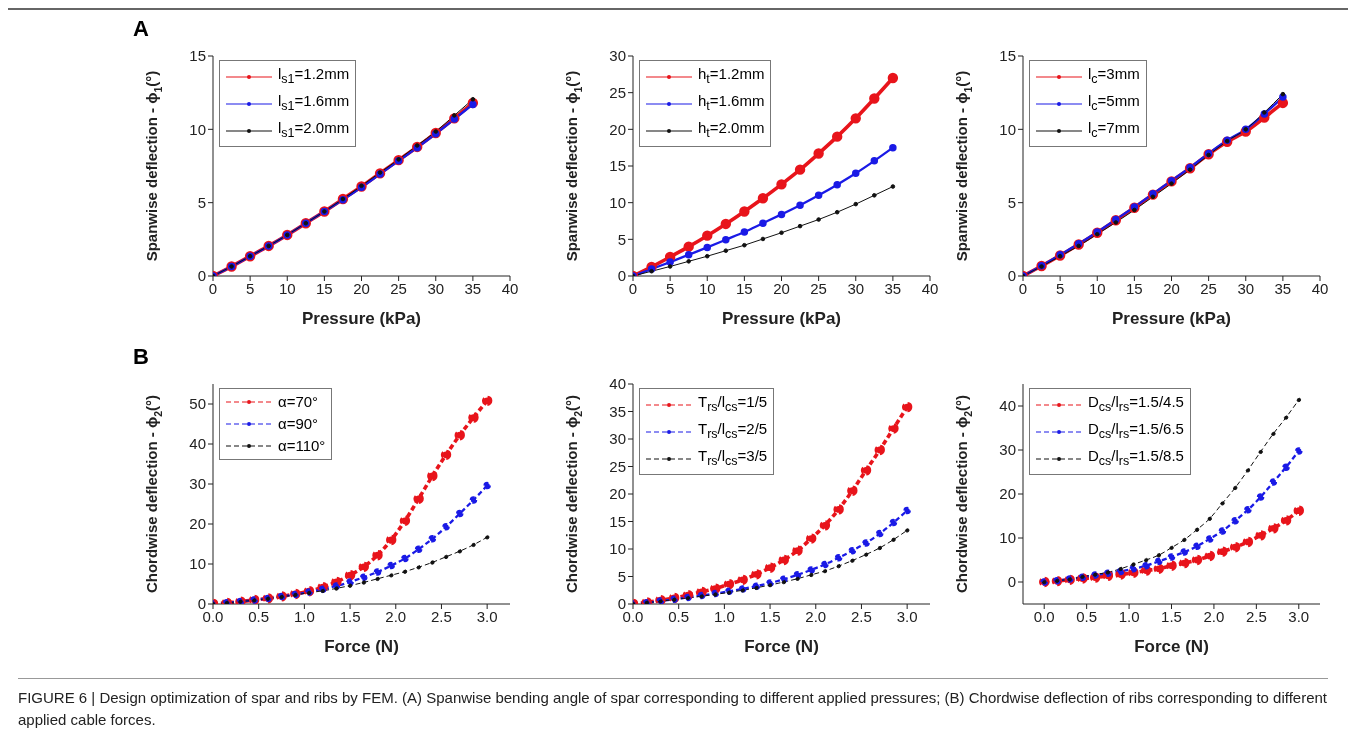 The image size is (1356, 748). Describe the element at coordinates (733, 458) in the screenshot. I see `legend-label: T$_{rs}$/l$_{cs}$=3/5` at that location.